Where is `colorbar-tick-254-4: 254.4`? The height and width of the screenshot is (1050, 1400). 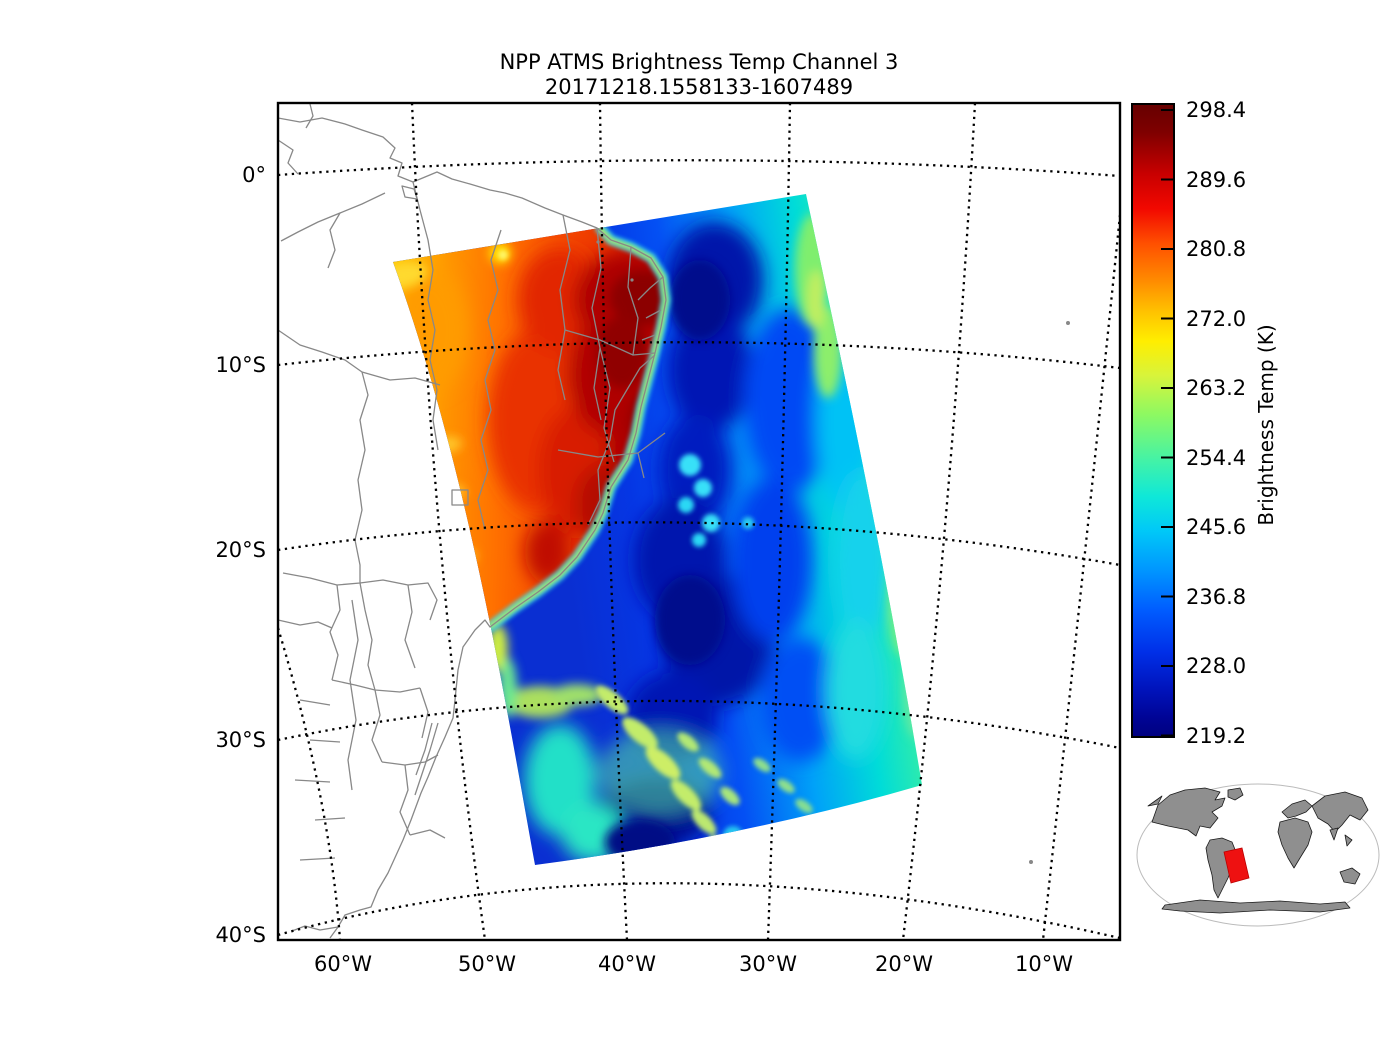 colorbar-tick-254-4: 254.4 is located at coordinates (1216, 457).